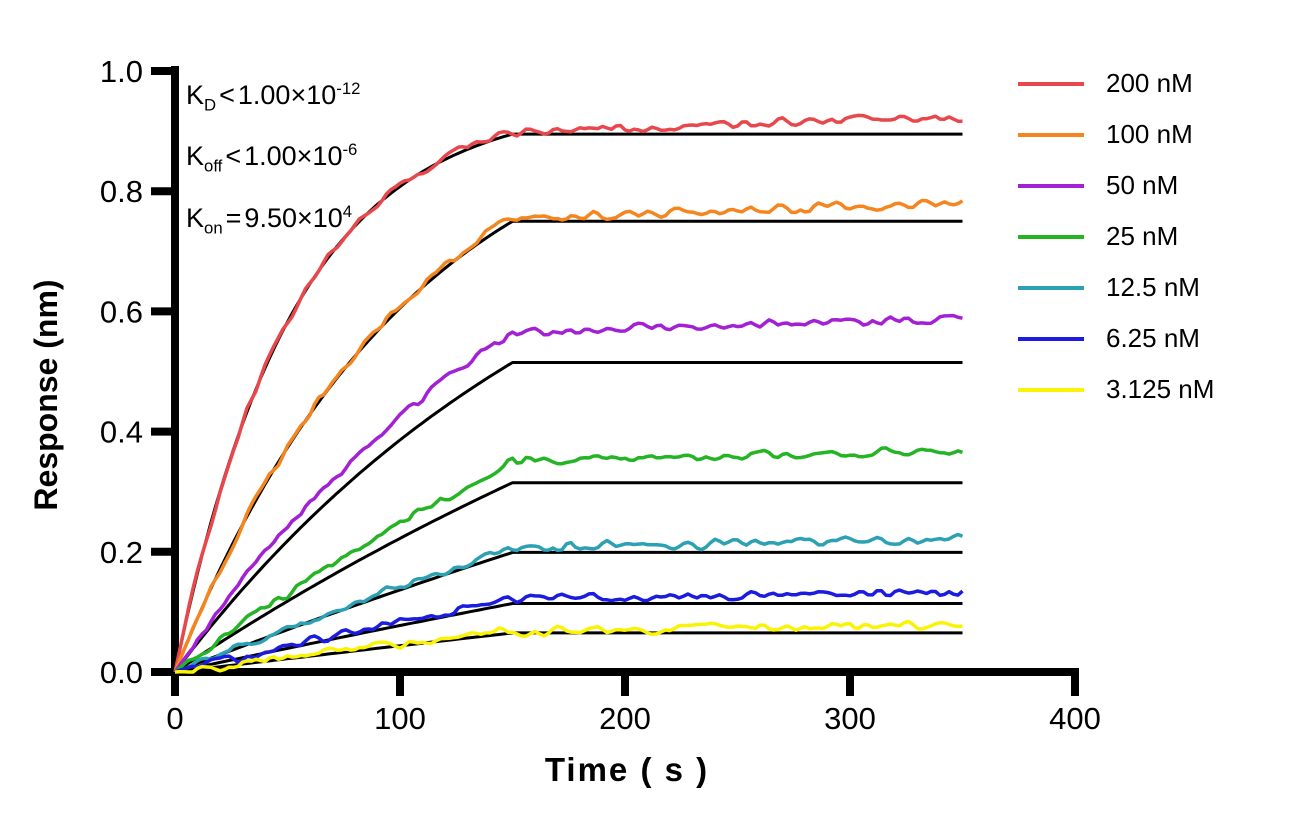 This screenshot has height=825, width=1311. Describe the element at coordinates (121, 71) in the screenshot. I see `y-tick-label: 1.0` at that location.